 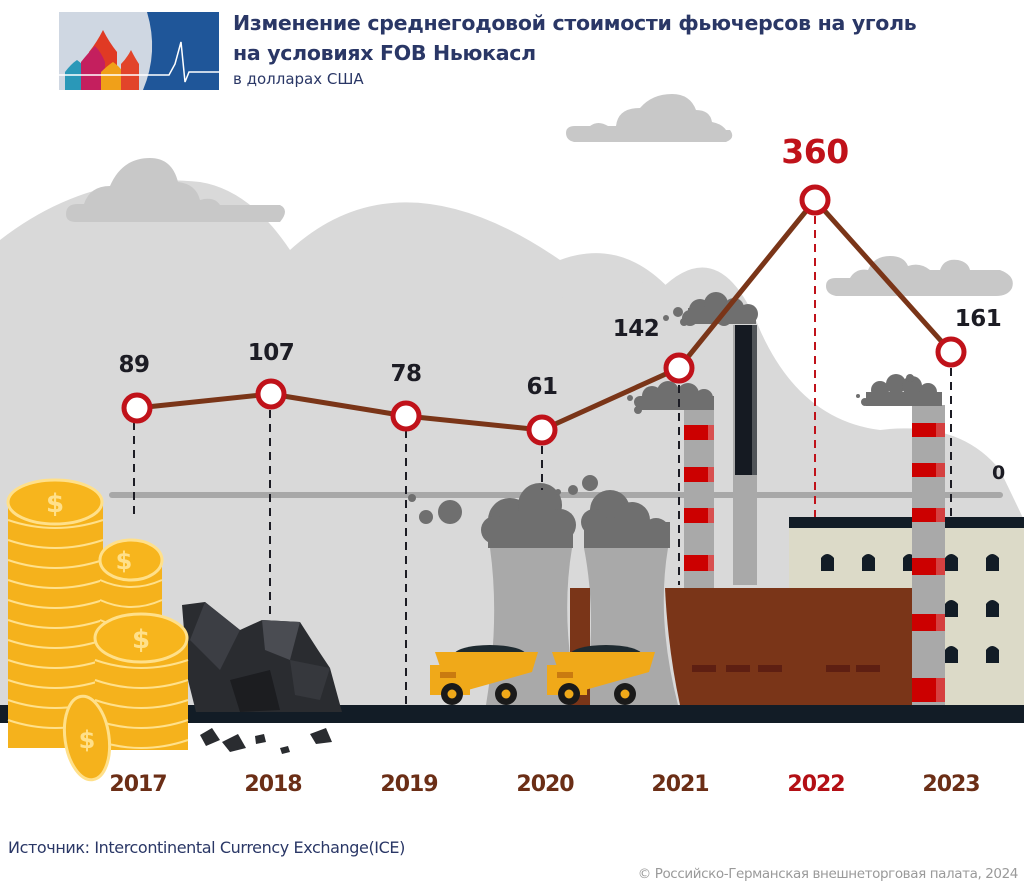 I want to click on x-tick-2018: 2018, so click(x=273, y=784).